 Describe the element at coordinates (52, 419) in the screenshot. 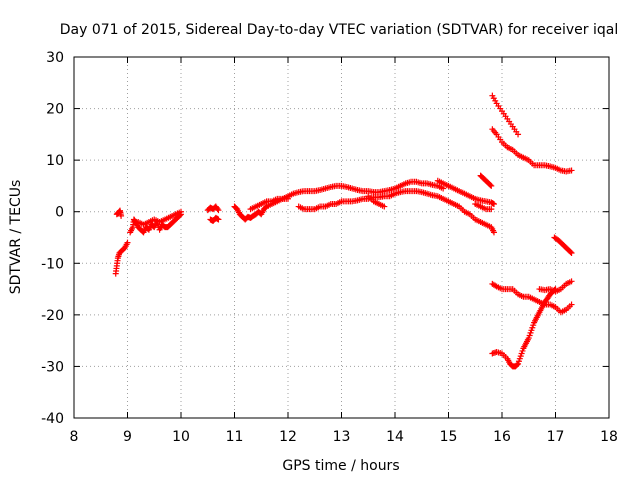

I see `y-tick-label: -40` at that location.